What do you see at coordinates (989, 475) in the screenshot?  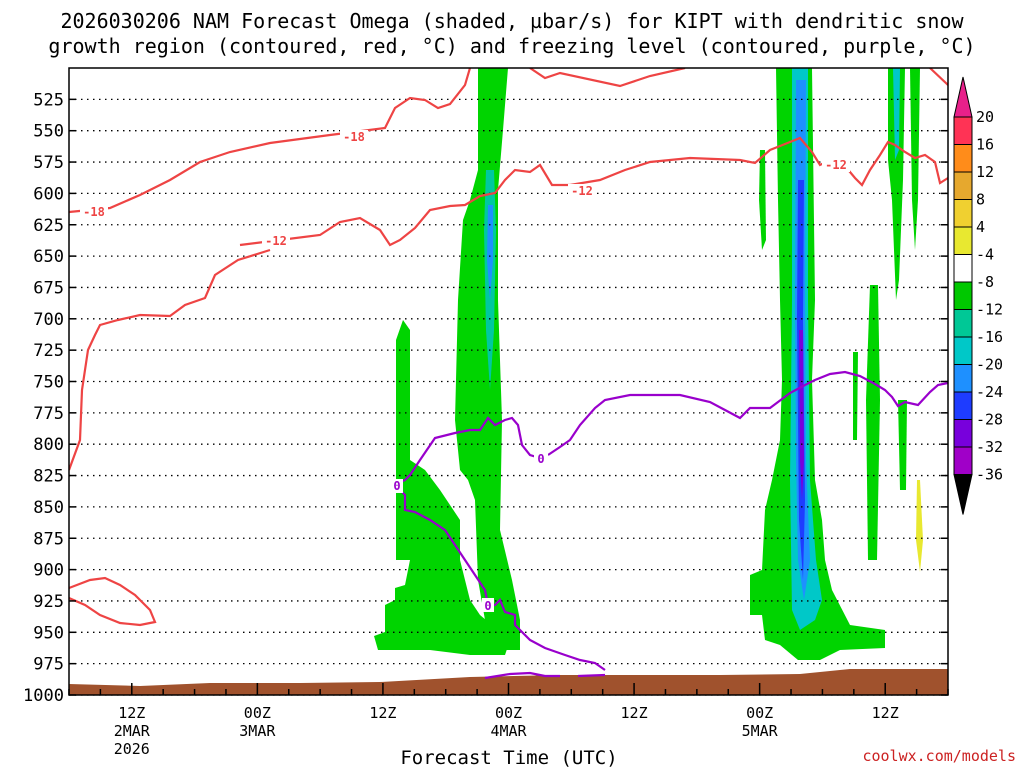 I see `colorbar-label: -36` at bounding box center [989, 475].